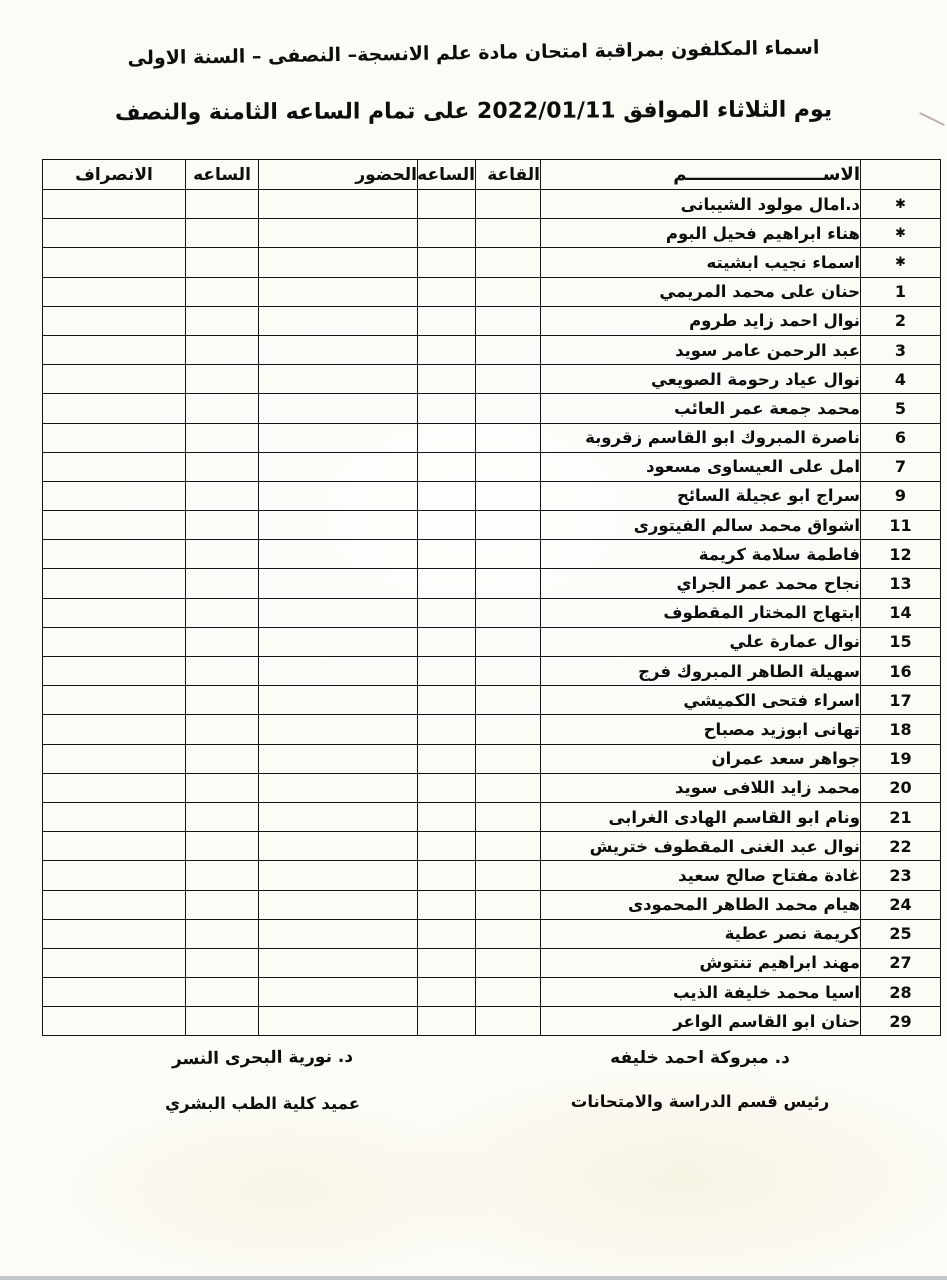  Describe the element at coordinates (491, 904) in the screenshot. I see `table-row: 24 هيام محمد الطاهر المحمودى` at that location.